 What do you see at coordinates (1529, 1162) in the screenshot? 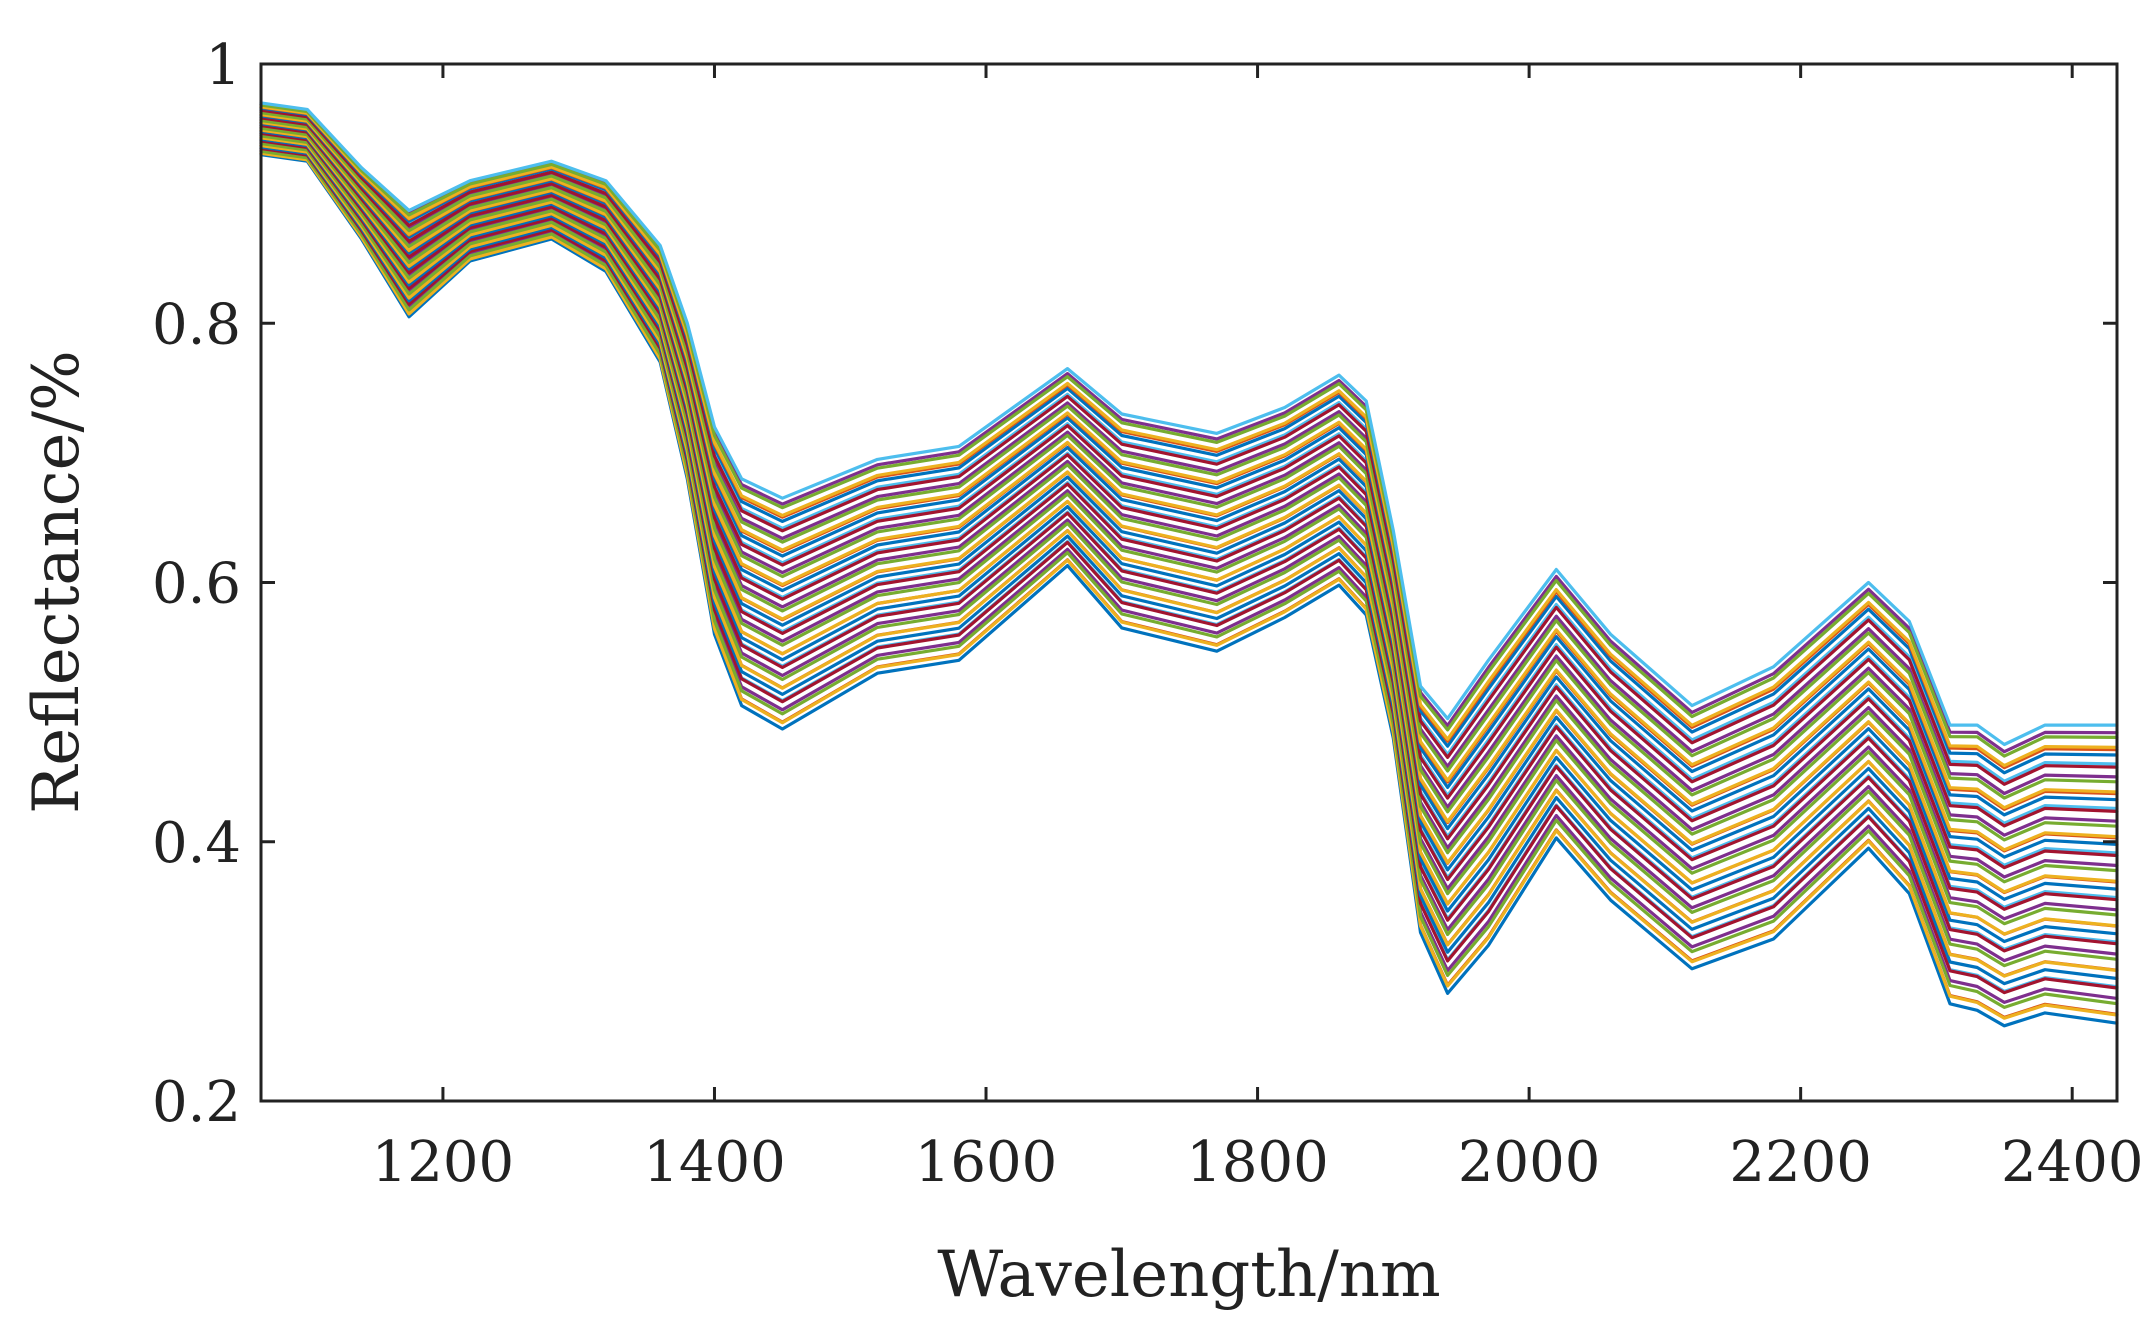
I see `x-tick-label: 2000` at bounding box center [1529, 1162].